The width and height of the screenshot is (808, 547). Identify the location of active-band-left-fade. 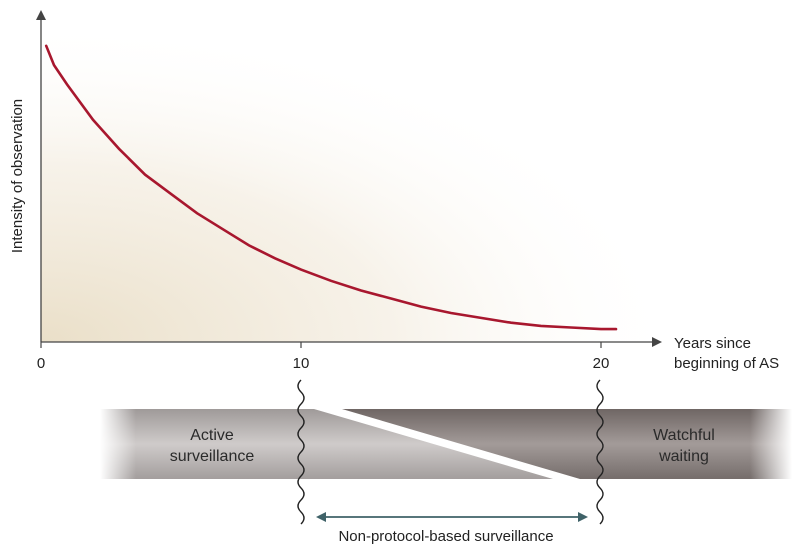
(118, 444).